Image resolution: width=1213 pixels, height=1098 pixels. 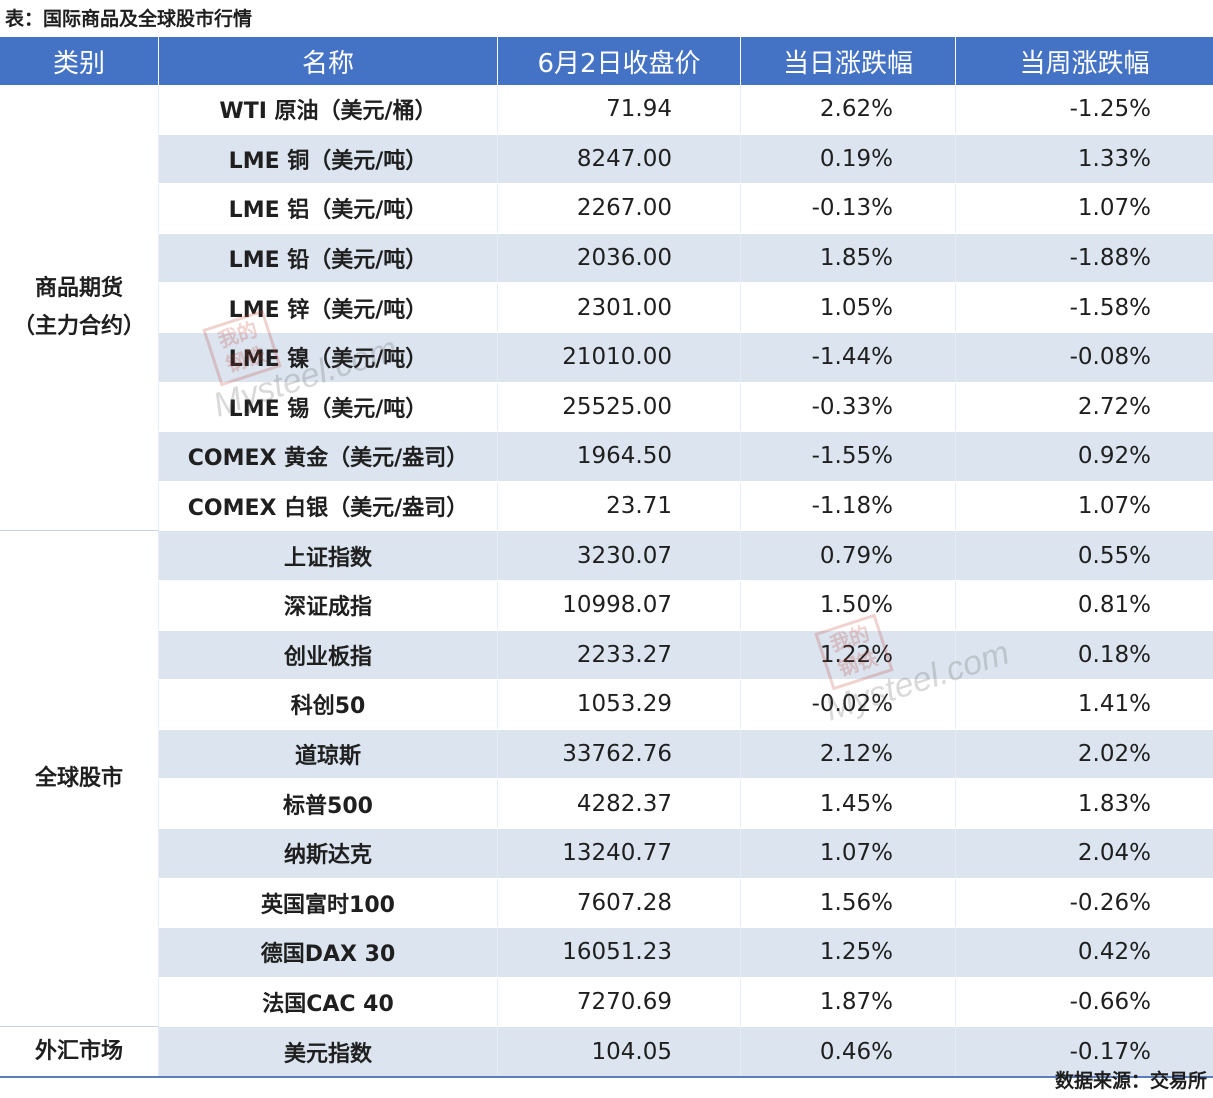 What do you see at coordinates (848, 159) in the screenshot?
I see `daily-change: 0.19%` at bounding box center [848, 159].